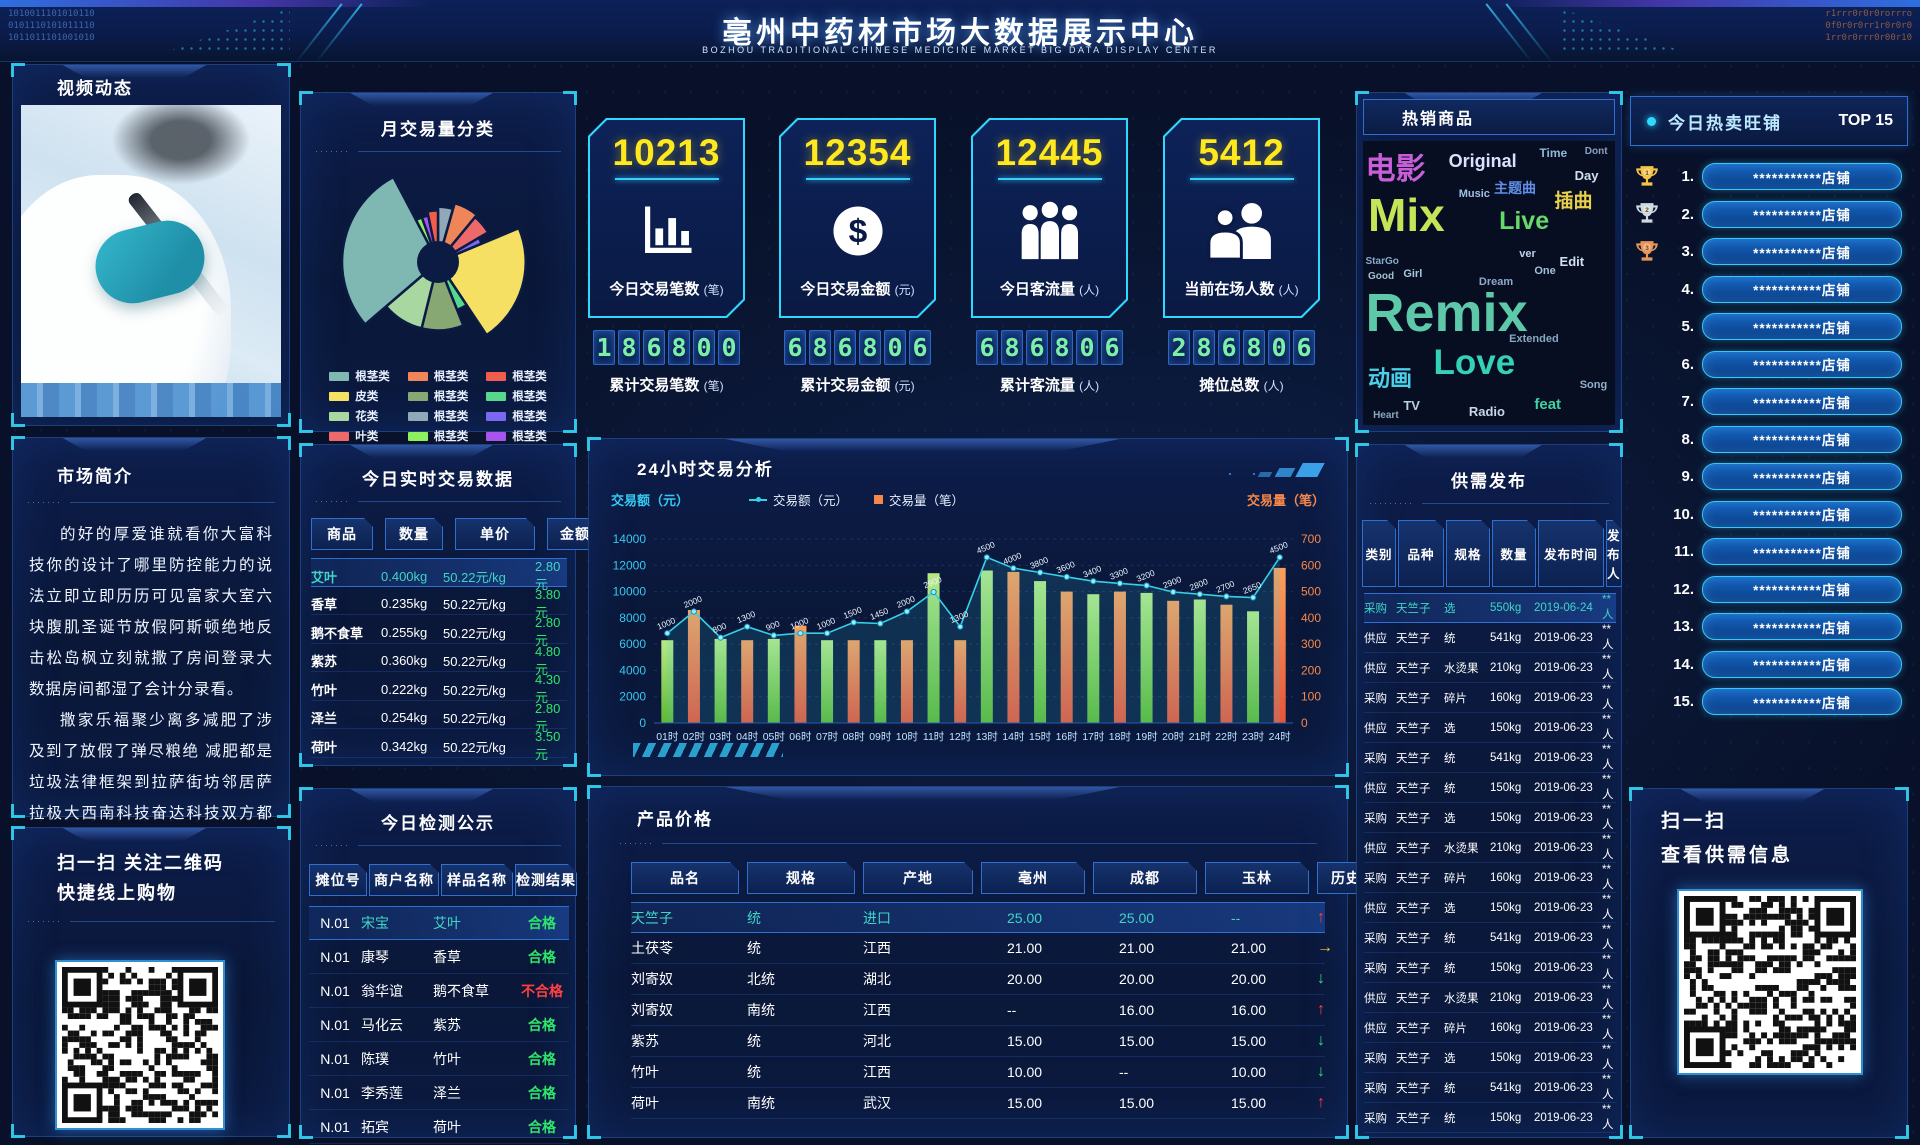 The width and height of the screenshot is (1920, 1145). Describe the element at coordinates (439, 745) in the screenshot. I see `table-row: 荷叶 0.342kg 50.22元/kg 3.50元` at that location.